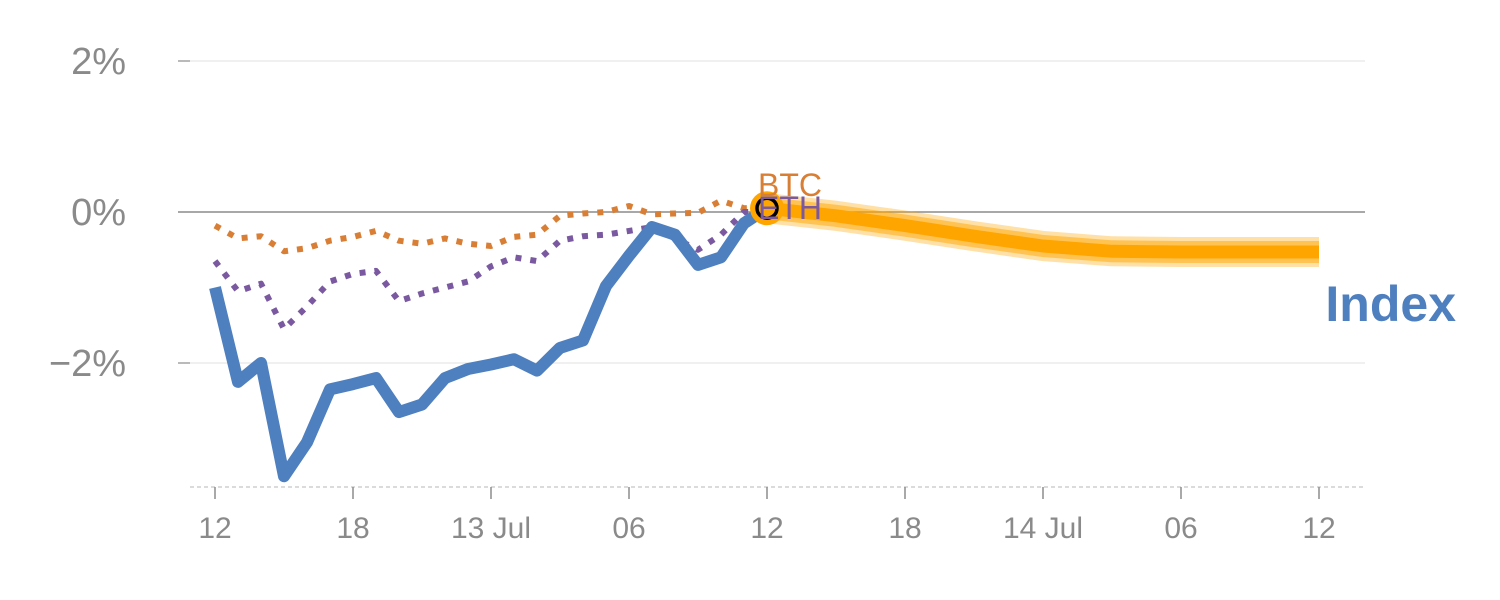  I want to click on y-tick-label: 0%, so click(98, 213).